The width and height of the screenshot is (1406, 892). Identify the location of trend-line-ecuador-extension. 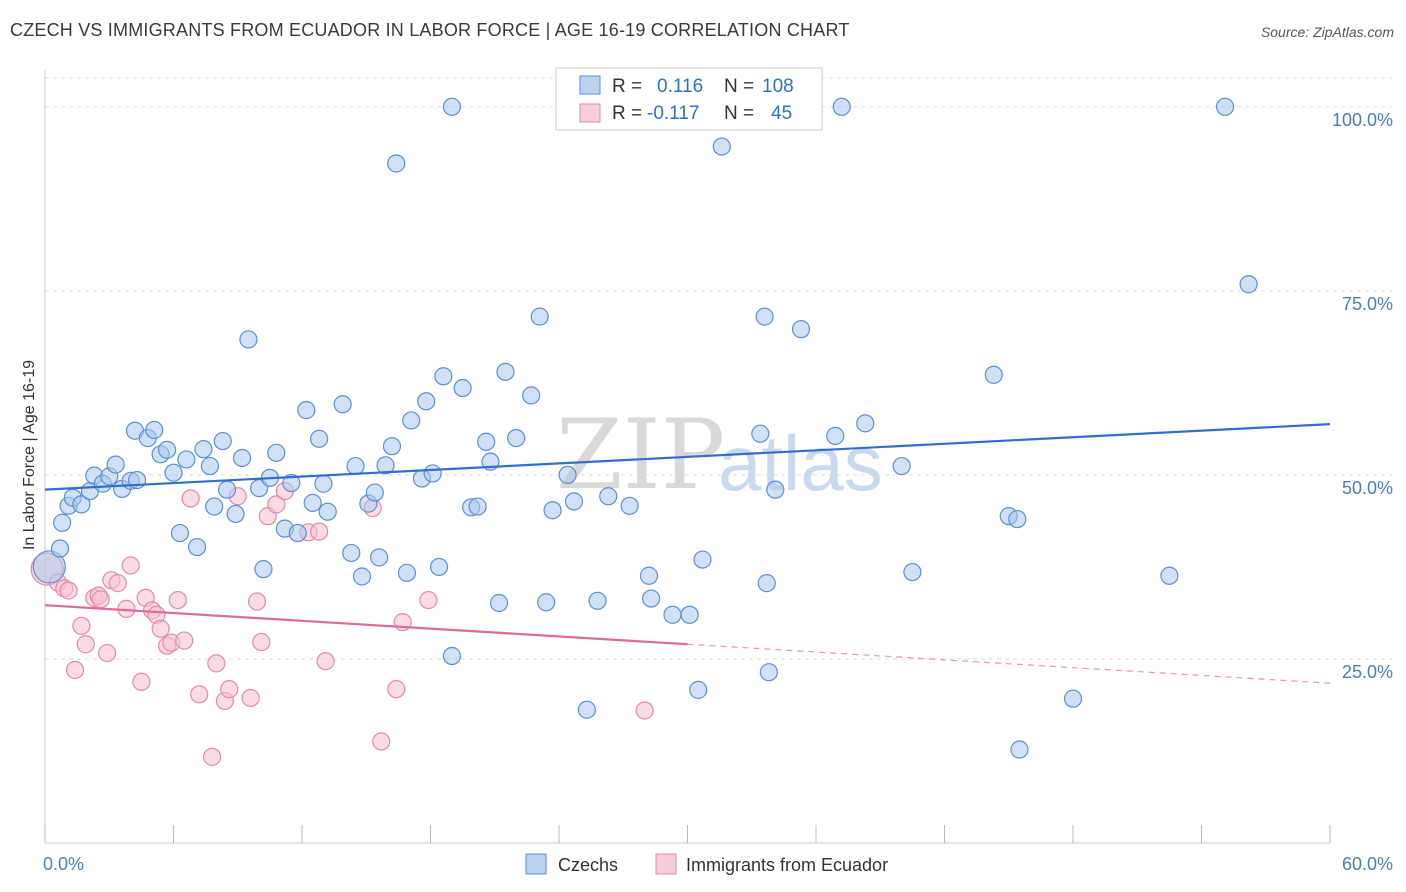
(1009, 663).